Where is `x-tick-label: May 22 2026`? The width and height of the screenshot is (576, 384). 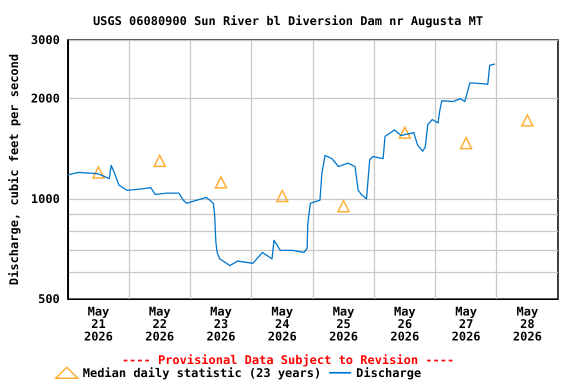
x-tick-label: May 22 2026 is located at coordinates (159, 324).